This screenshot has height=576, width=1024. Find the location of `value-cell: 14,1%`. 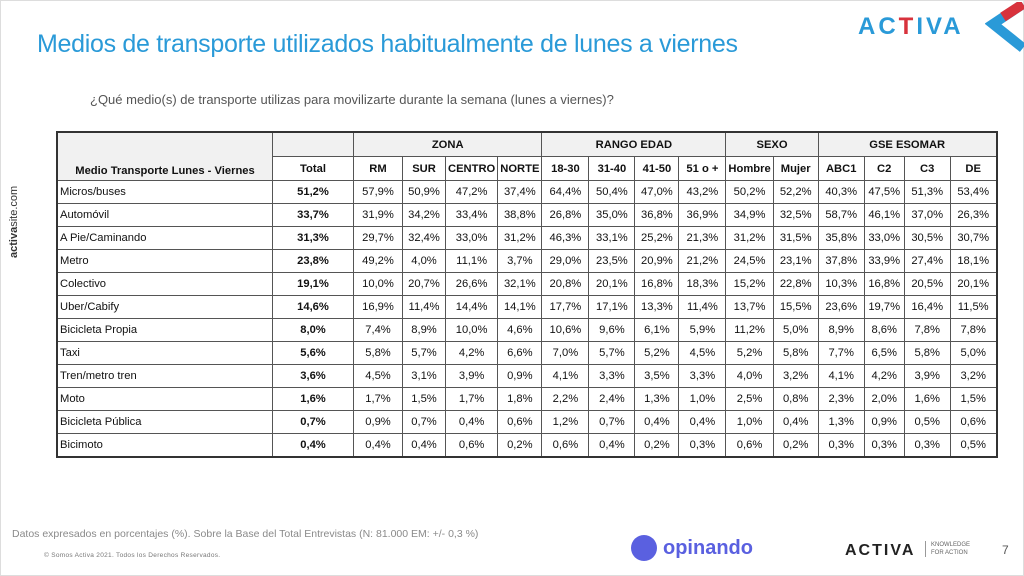

value-cell: 14,1% is located at coordinates (520, 307).